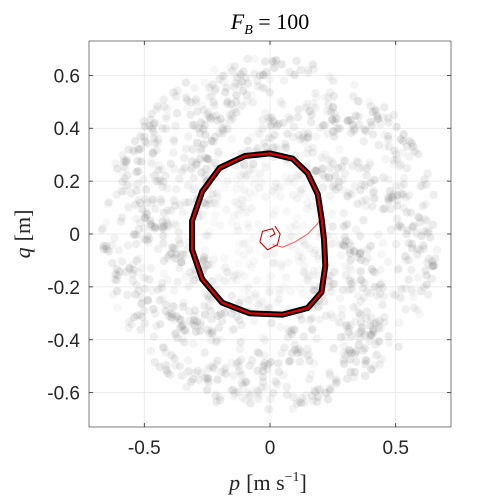  What do you see at coordinates (233, 482) in the screenshot?
I see `x-axis-variable: p` at bounding box center [233, 482].